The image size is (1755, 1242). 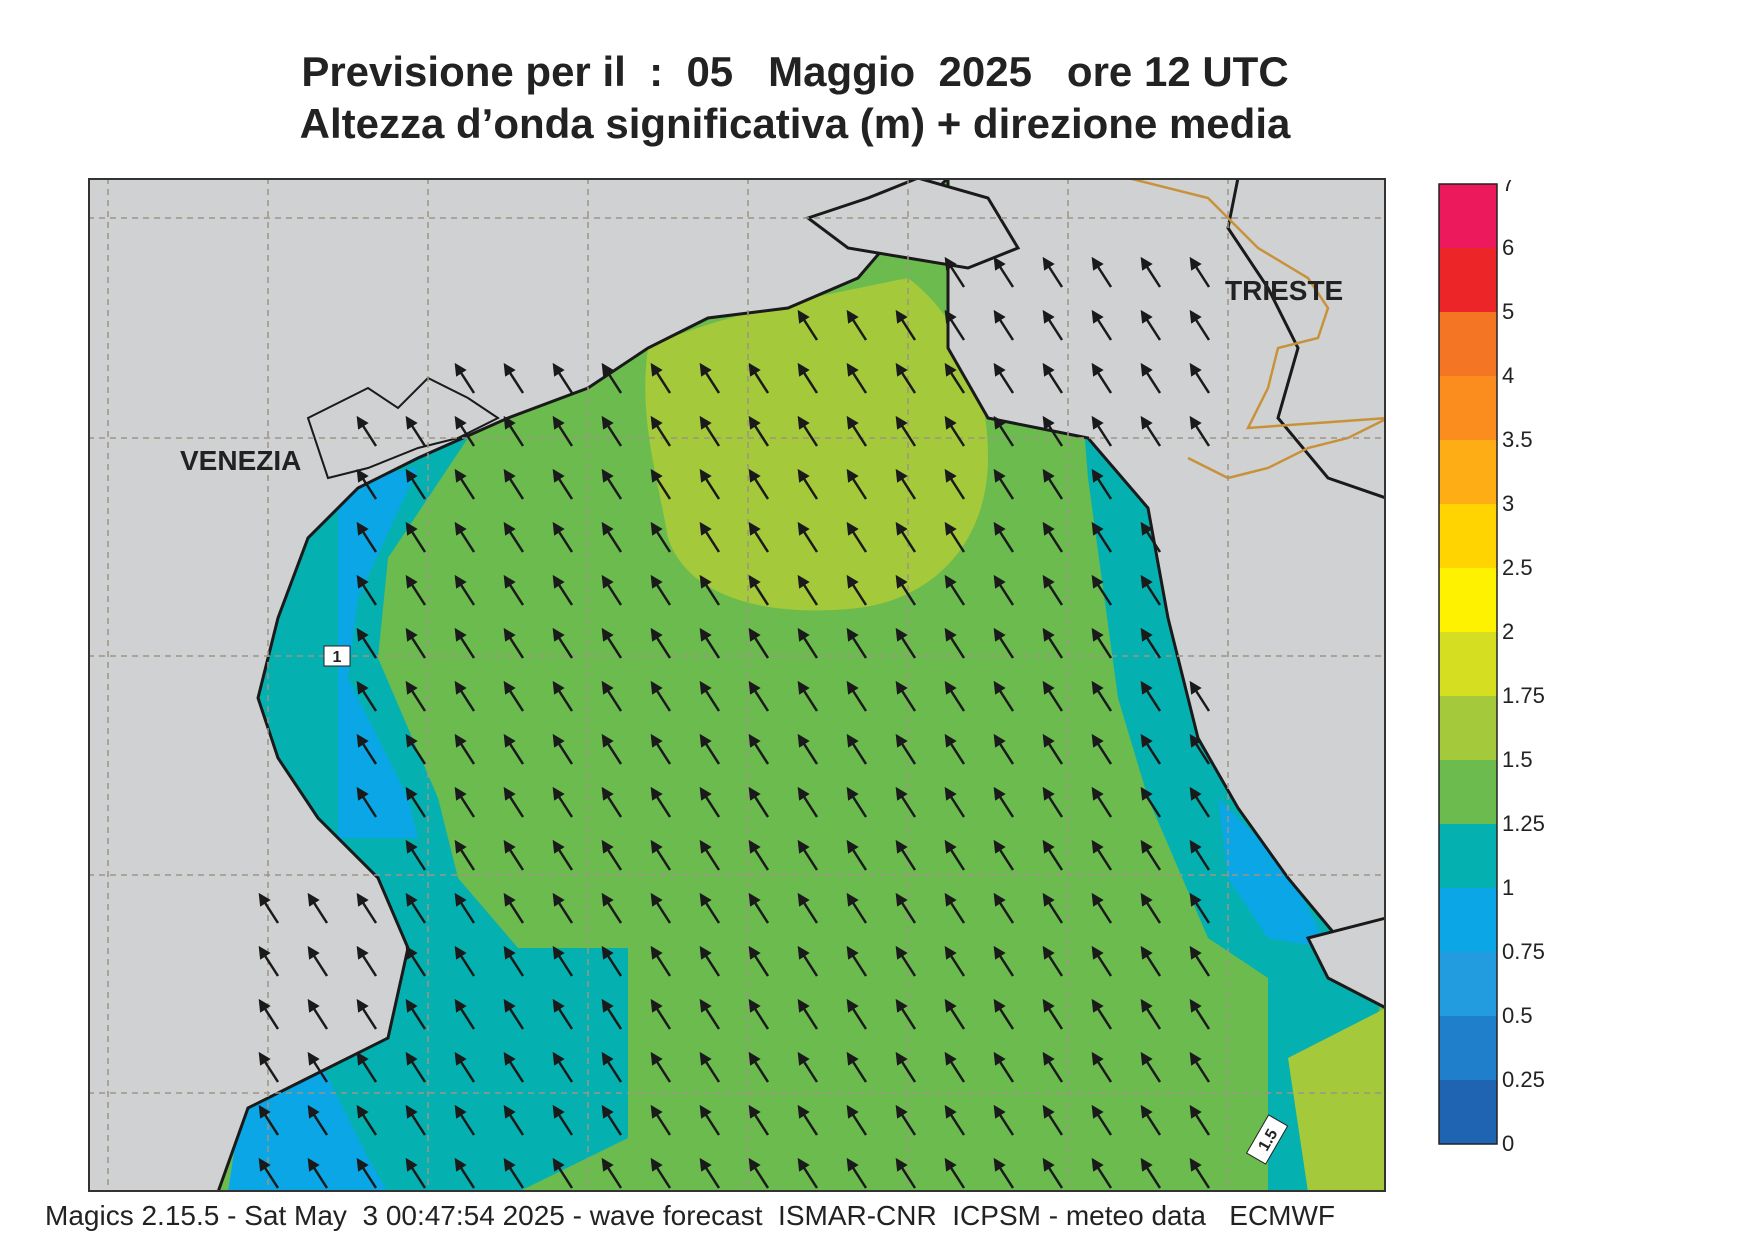 What do you see at coordinates (1523, 668) in the screenshot?
I see `legend-tick-labels: 0 0.25 0.5 0.75 1 1.25 1.5 1.75 2 2.5 3 3.5 4 5 6 7` at bounding box center [1523, 668].